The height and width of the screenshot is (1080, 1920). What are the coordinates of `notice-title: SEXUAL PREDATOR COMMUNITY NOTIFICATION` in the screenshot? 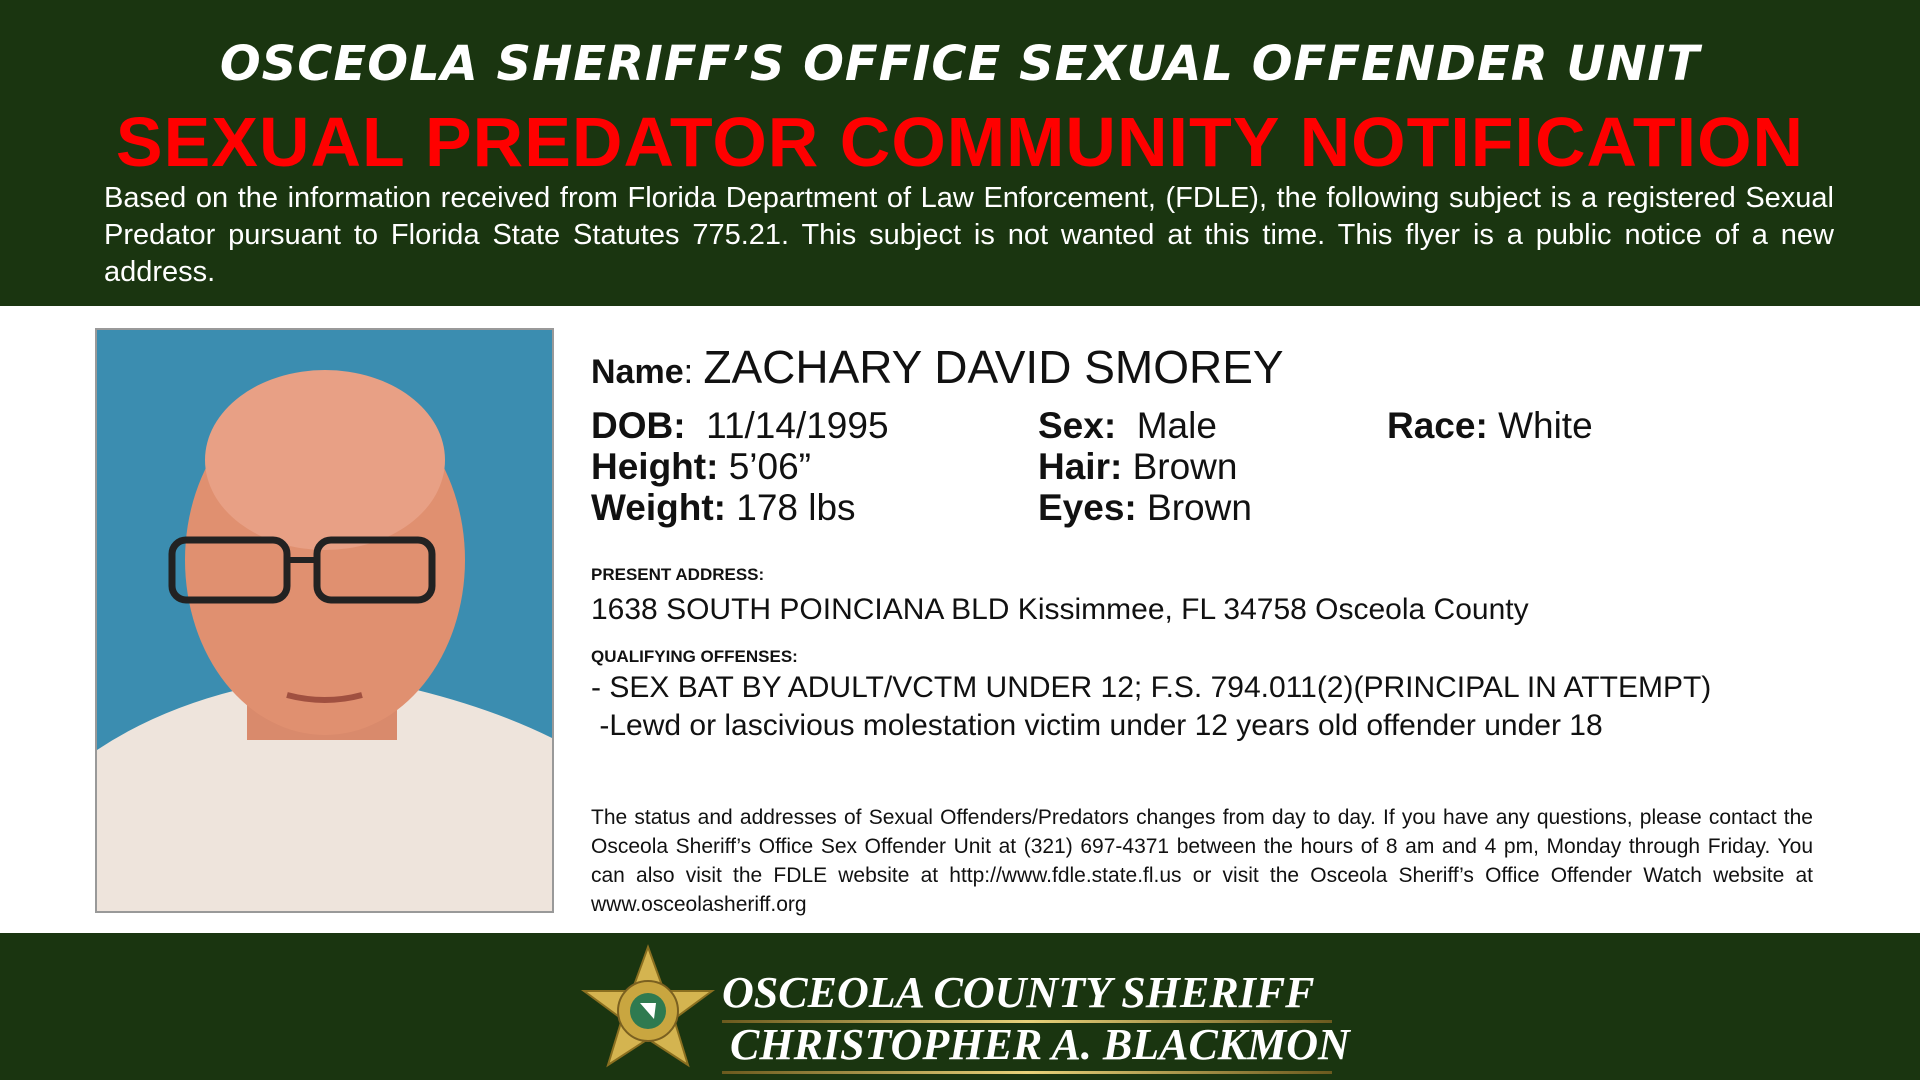 It's located at (960, 142).